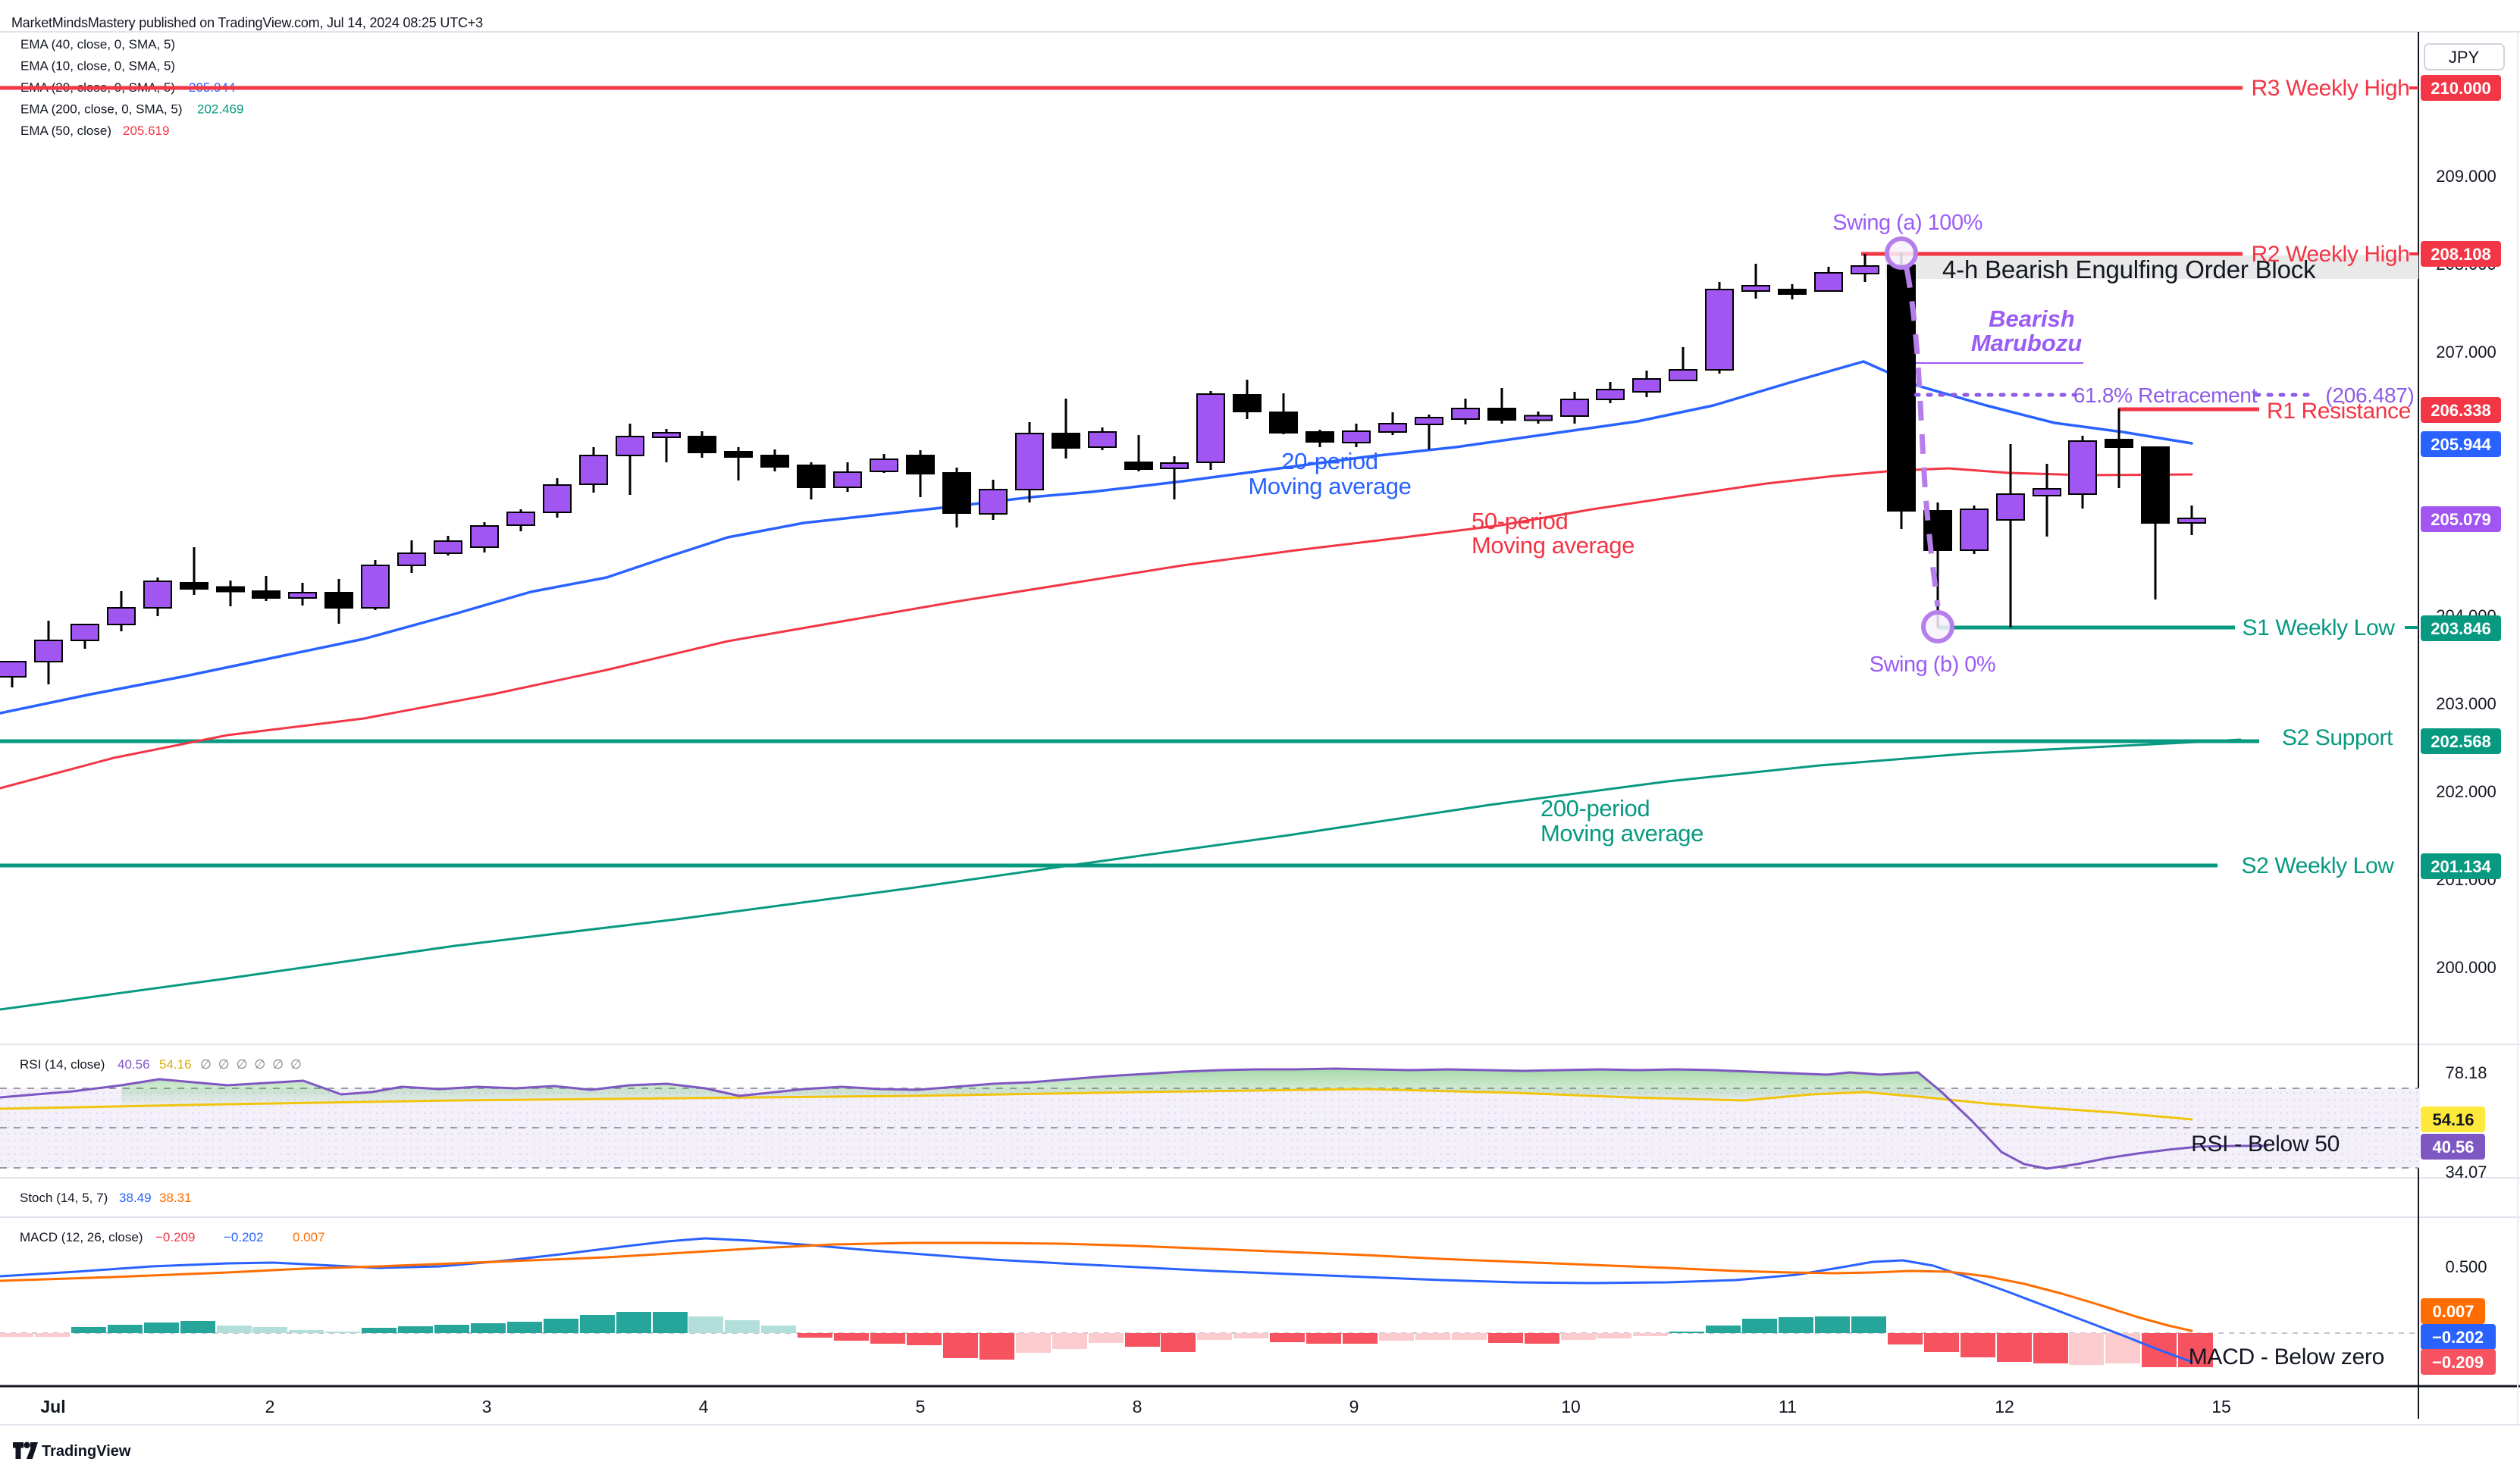 The height and width of the screenshot is (1468, 2520). Describe the element at coordinates (2331, 89) in the screenshot. I see `svg-text: R3 Weekly High` at that location.